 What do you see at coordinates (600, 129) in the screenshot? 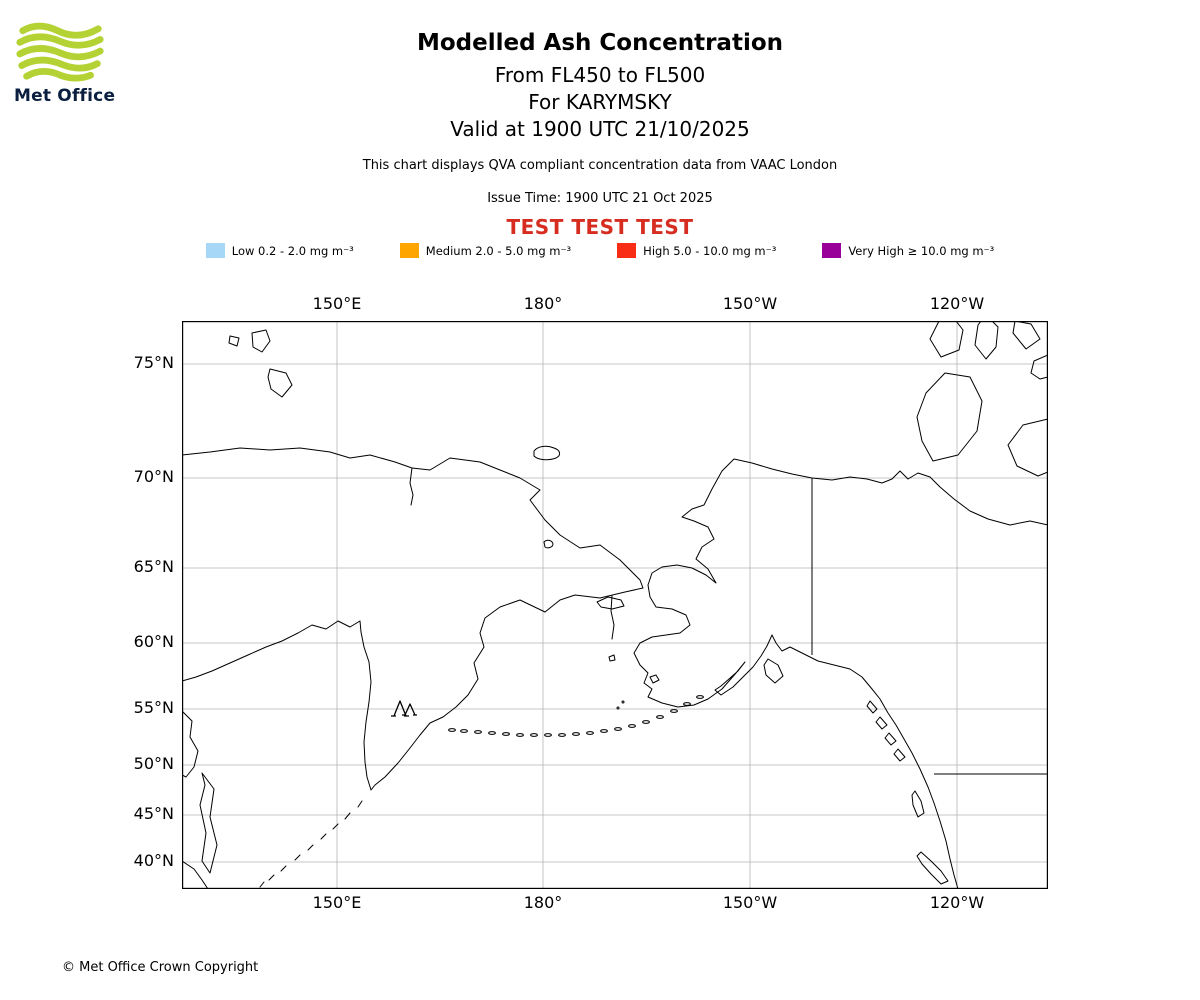
I see `subtitle-valid-time: Valid at 1900 UTC 21/10/2025` at bounding box center [600, 129].